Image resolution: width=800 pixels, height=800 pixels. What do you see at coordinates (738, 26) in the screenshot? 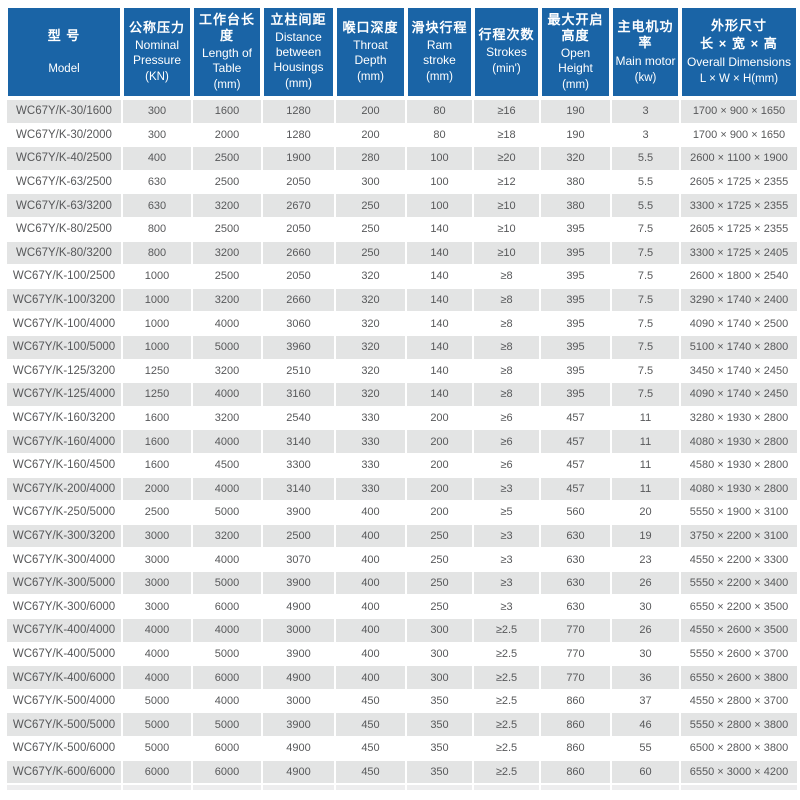
I see `header-line: 外形尺寸` at bounding box center [738, 26].